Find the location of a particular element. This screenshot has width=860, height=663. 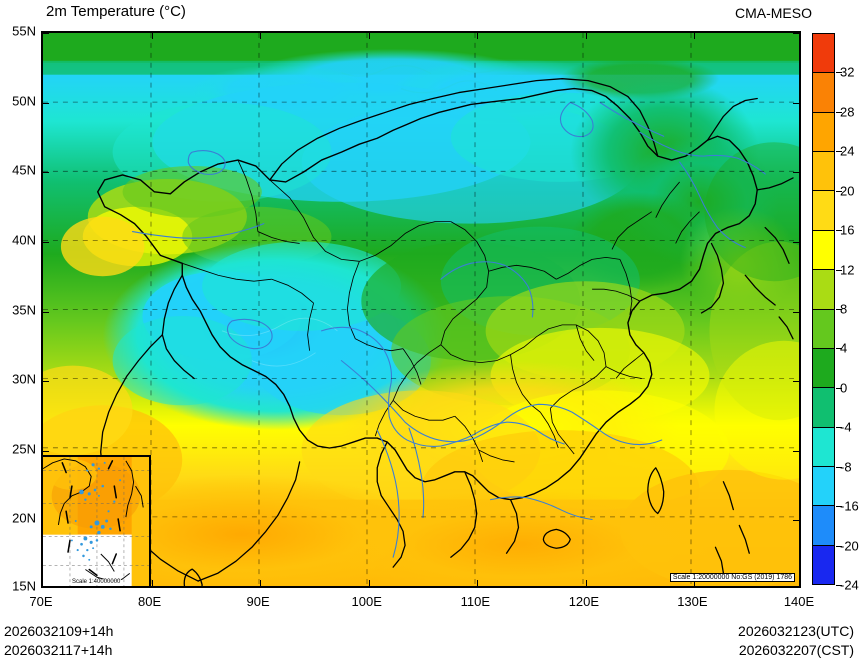

page-title: 2m Temperature (°C) is located at coordinates (116, 11).